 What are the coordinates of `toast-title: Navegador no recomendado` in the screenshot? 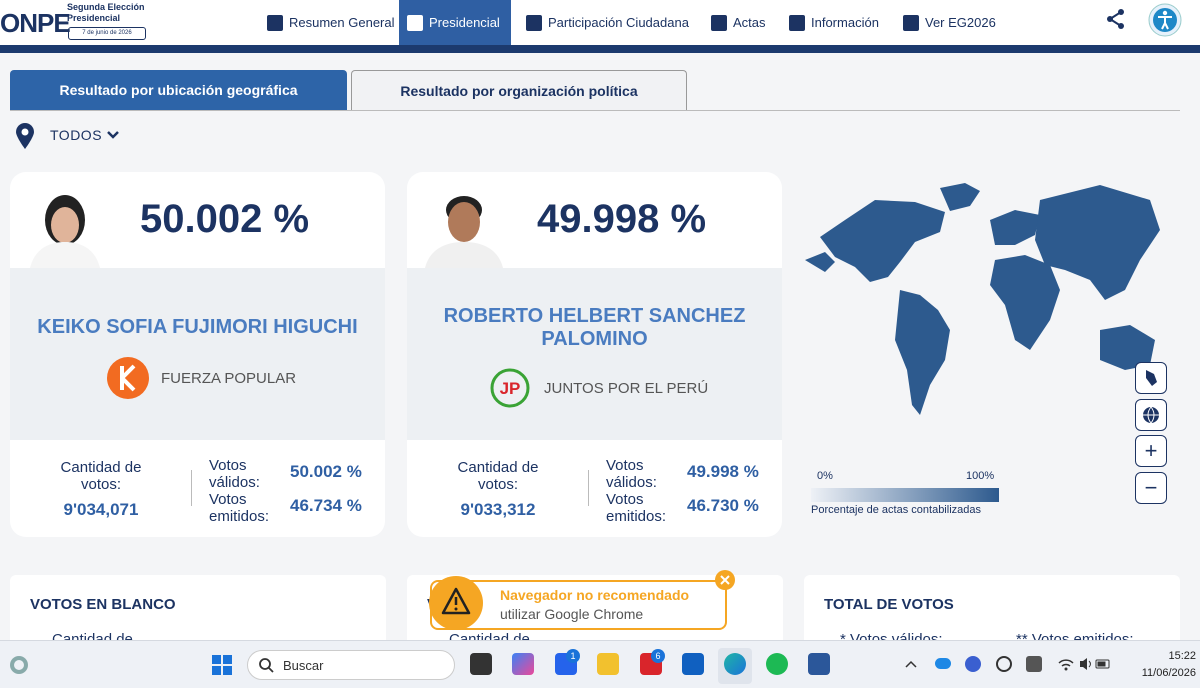 It's located at (595, 595).